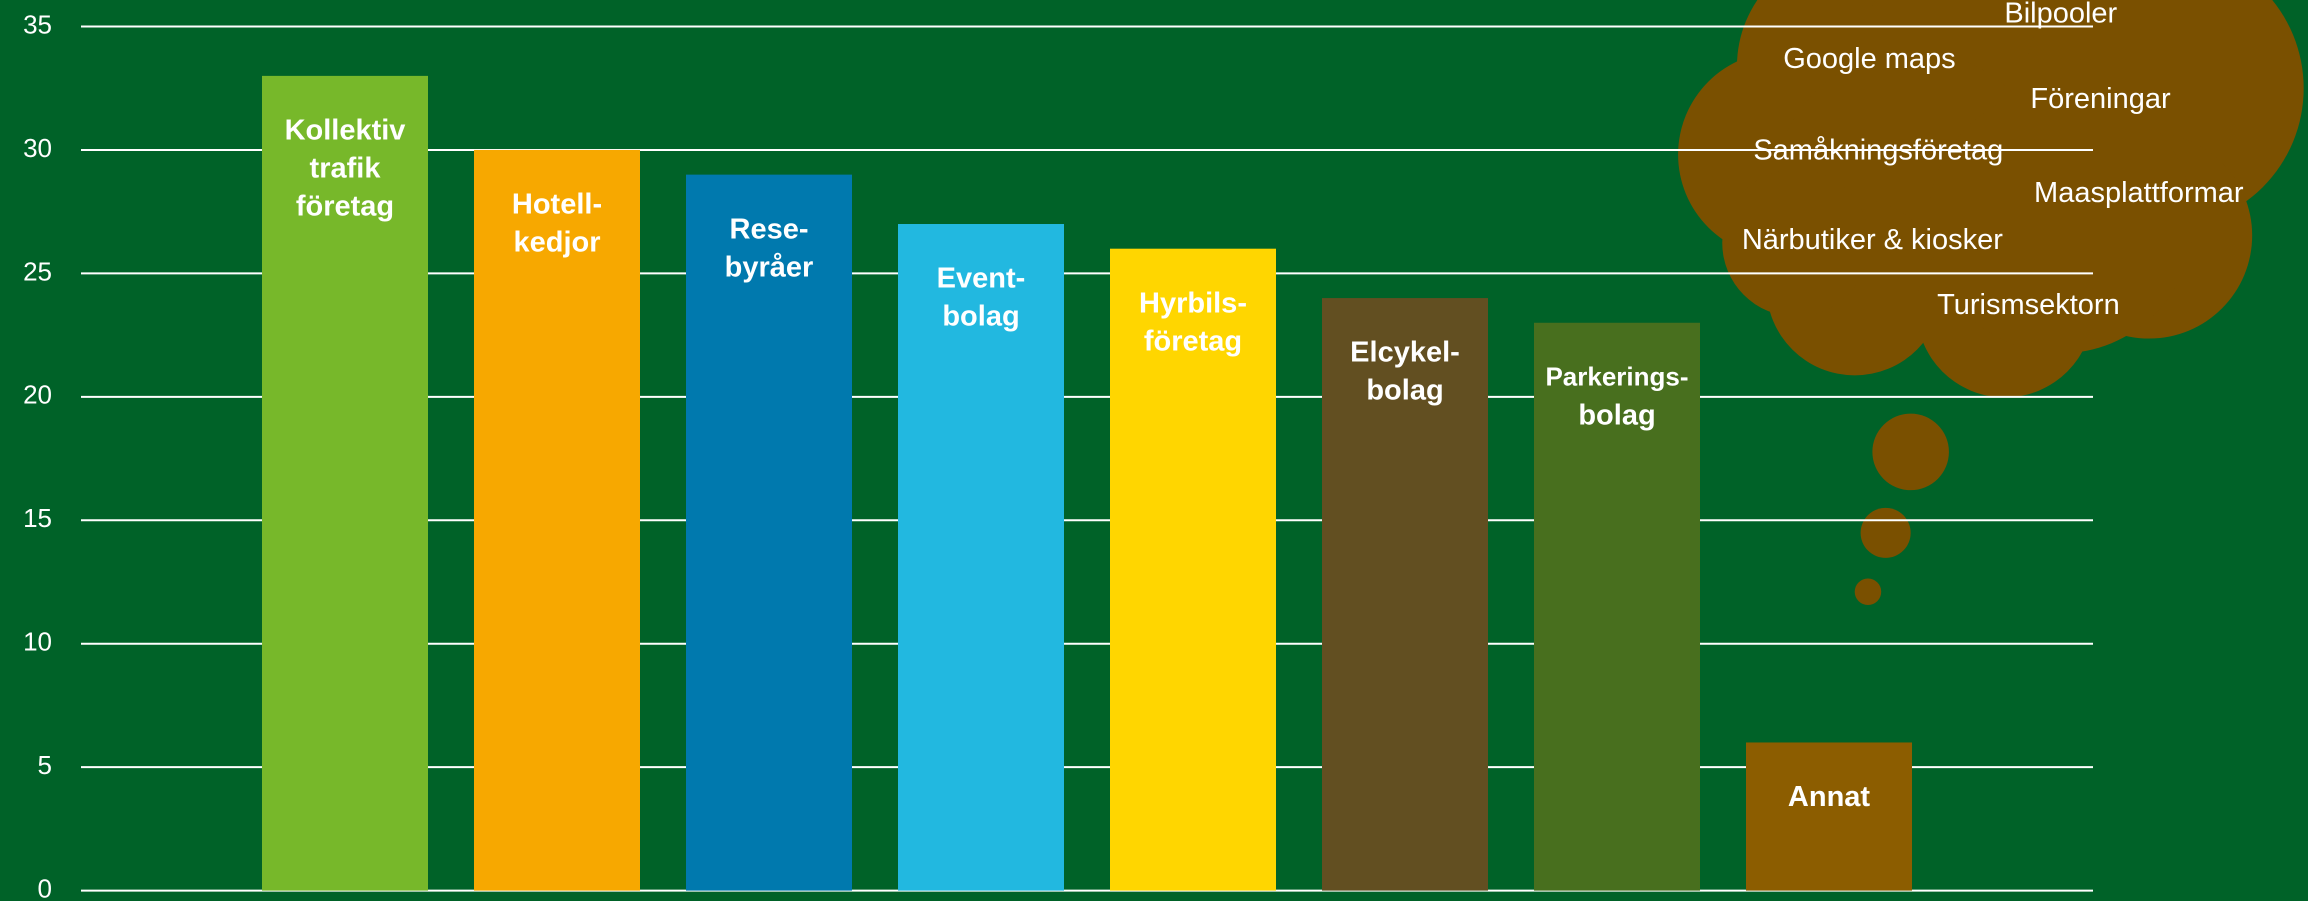 This screenshot has width=2308, height=901. I want to click on bar-label: Parkerings-, so click(1616, 377).